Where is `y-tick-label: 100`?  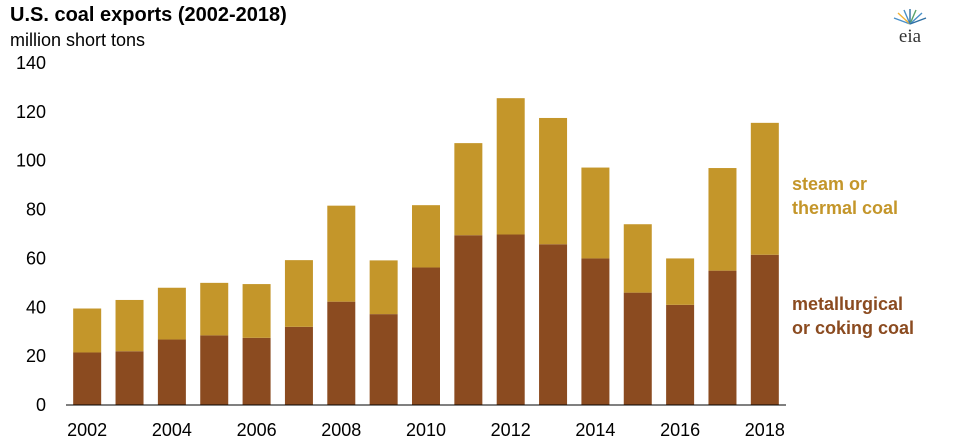 y-tick-label: 100 is located at coordinates (31, 161).